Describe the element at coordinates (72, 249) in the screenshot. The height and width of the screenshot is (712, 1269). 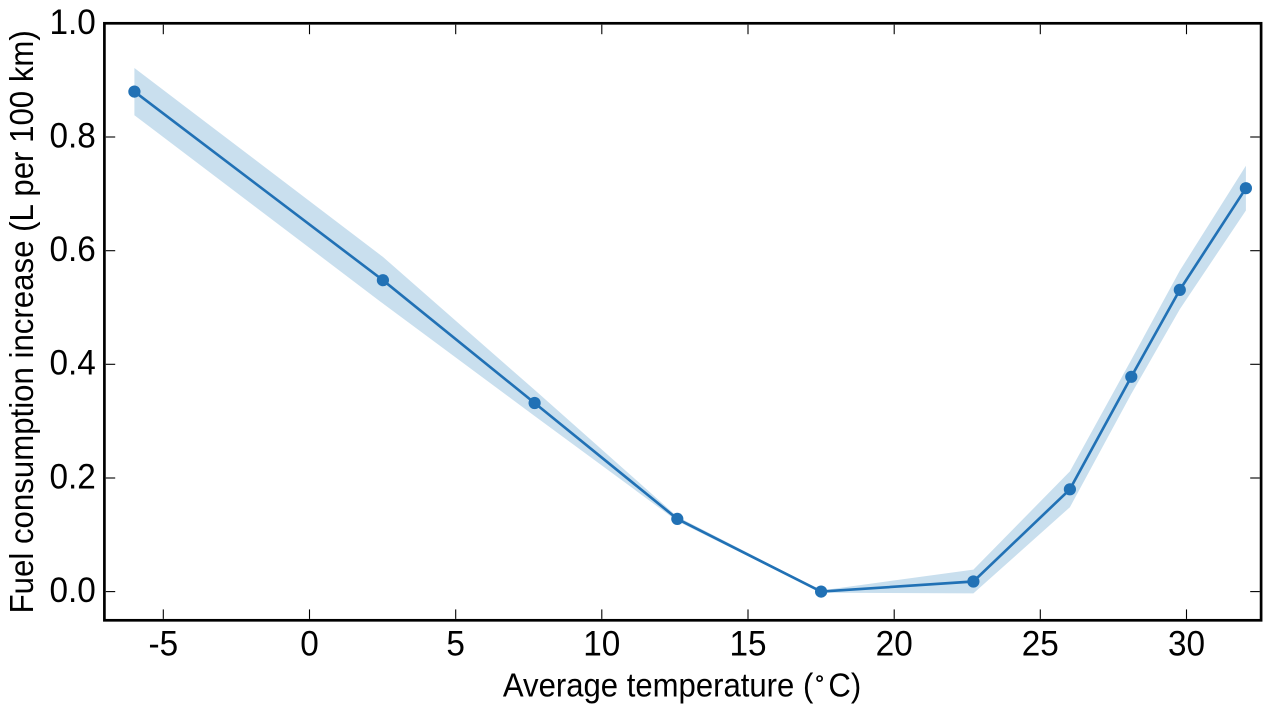
I see `svg-text: 0.6` at that location.